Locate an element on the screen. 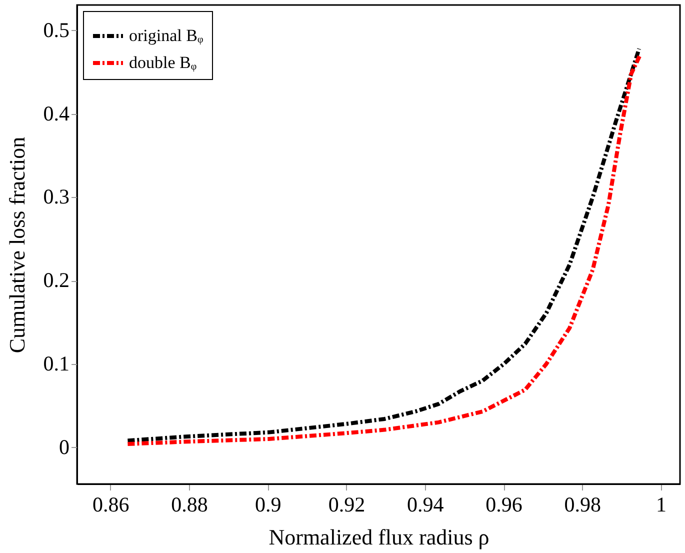 This screenshot has width=685, height=553. legend-label: original Bᵩ is located at coordinates (166, 35).